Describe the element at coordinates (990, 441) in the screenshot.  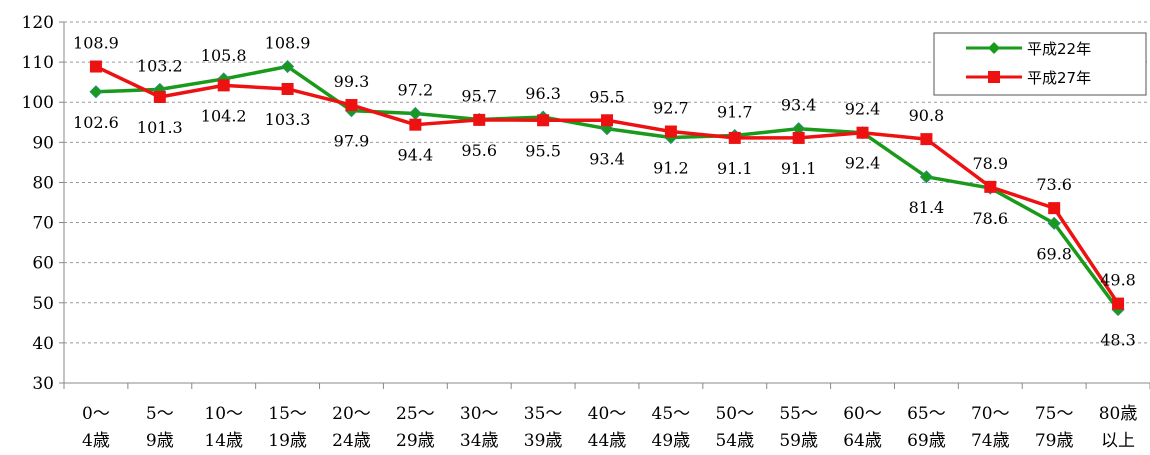
I see `x-tick-label-line2: 74歳` at that location.